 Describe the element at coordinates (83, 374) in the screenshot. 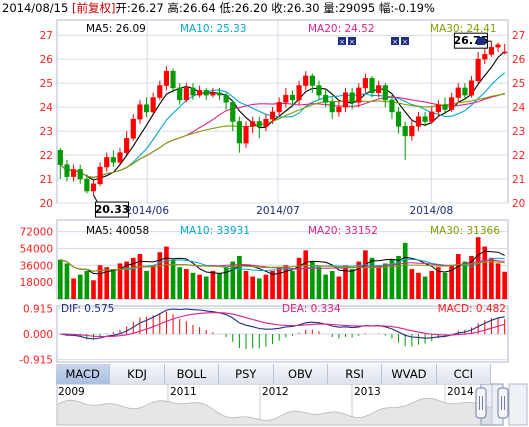

I see `tab-macd: MACD` at that location.